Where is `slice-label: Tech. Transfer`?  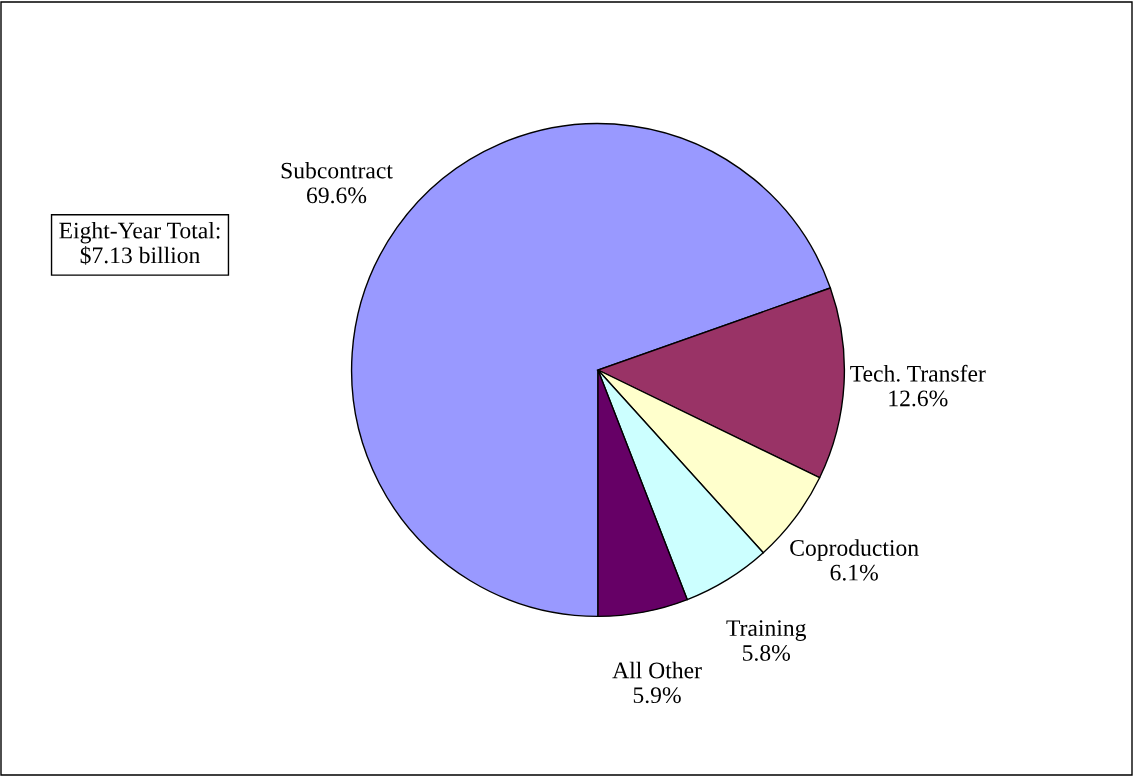 slice-label: Tech. Transfer is located at coordinates (918, 373).